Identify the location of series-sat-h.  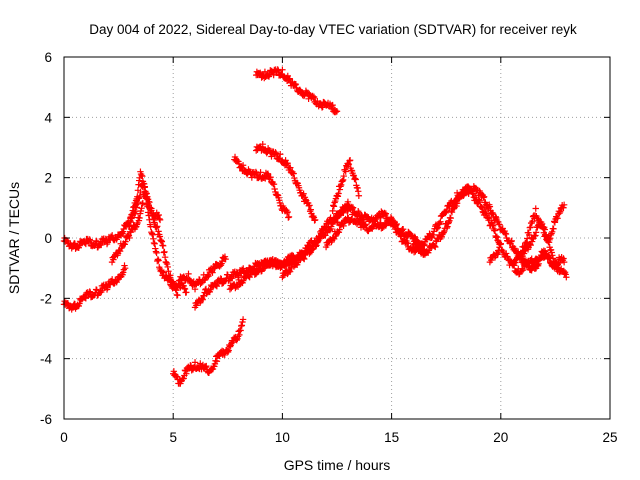
(261, 272).